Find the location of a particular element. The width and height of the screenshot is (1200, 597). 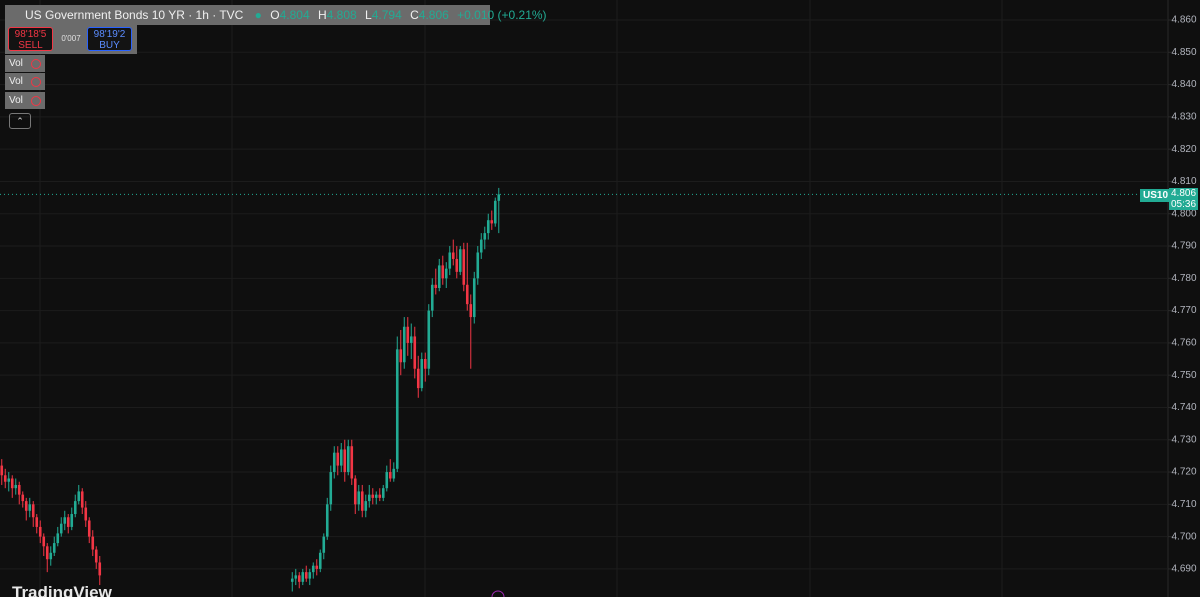

close-value: 4.806 is located at coordinates (433, 15).